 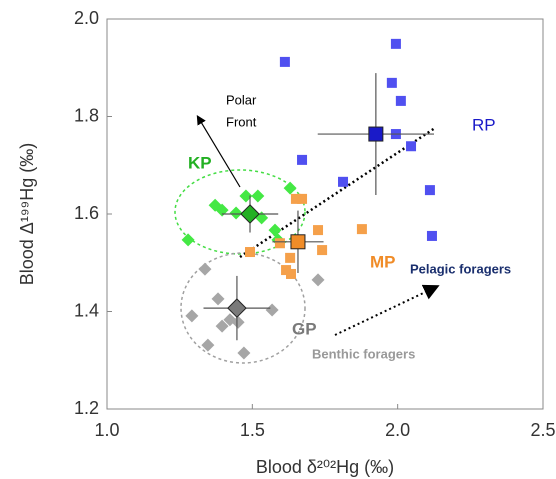 I want to click on y-axis-label: Blood Δ¹⁹⁹Hg (‰), so click(x=27, y=214).